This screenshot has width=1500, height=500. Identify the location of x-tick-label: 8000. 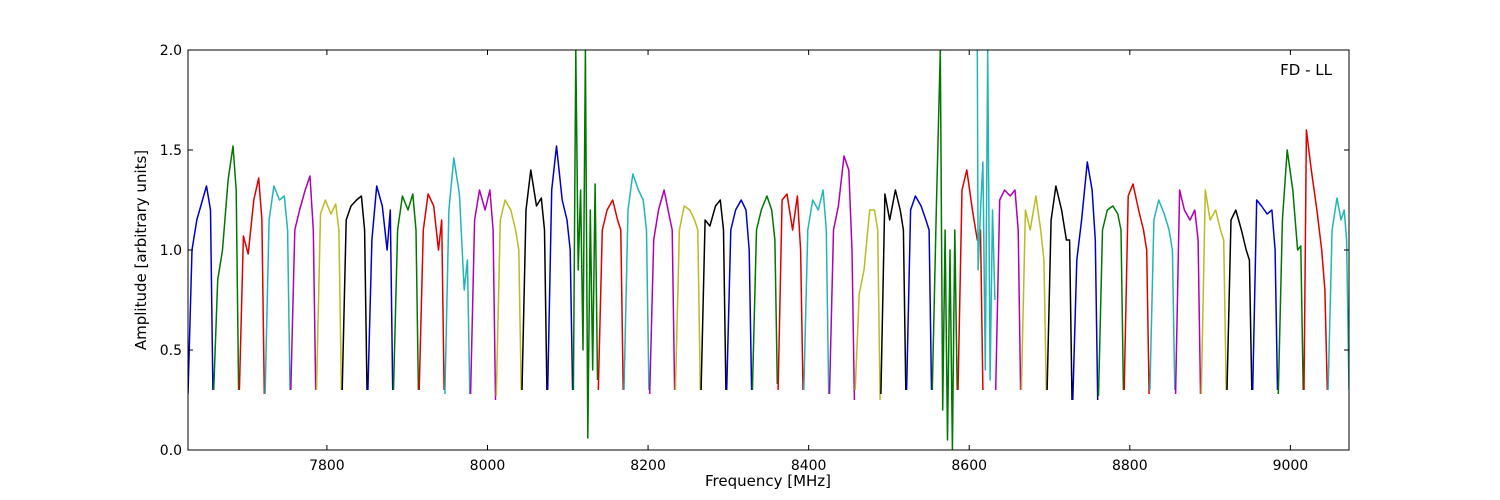
(488, 466).